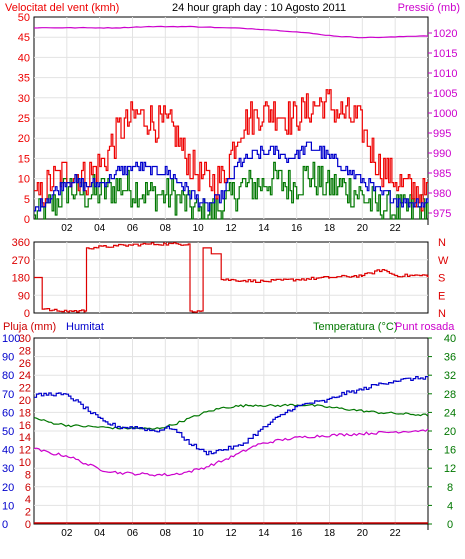  Describe the element at coordinates (21, 261) in the screenshot. I see `direction-tick-label: 270` at that location.